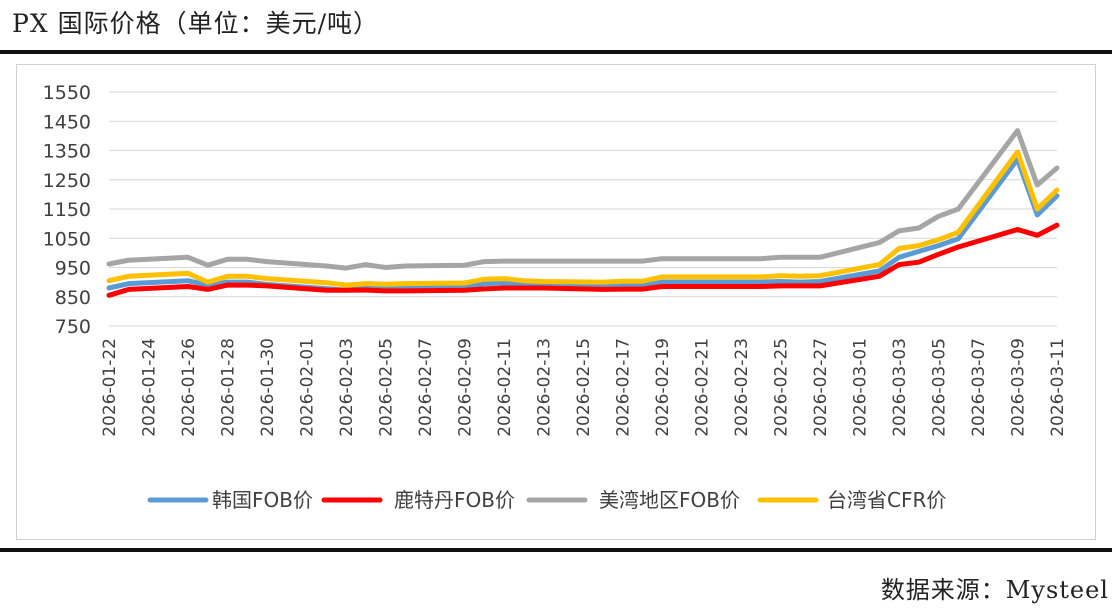 The width and height of the screenshot is (1115, 610). I want to click on x-tick-label: 2026-01-24, so click(150, 387).